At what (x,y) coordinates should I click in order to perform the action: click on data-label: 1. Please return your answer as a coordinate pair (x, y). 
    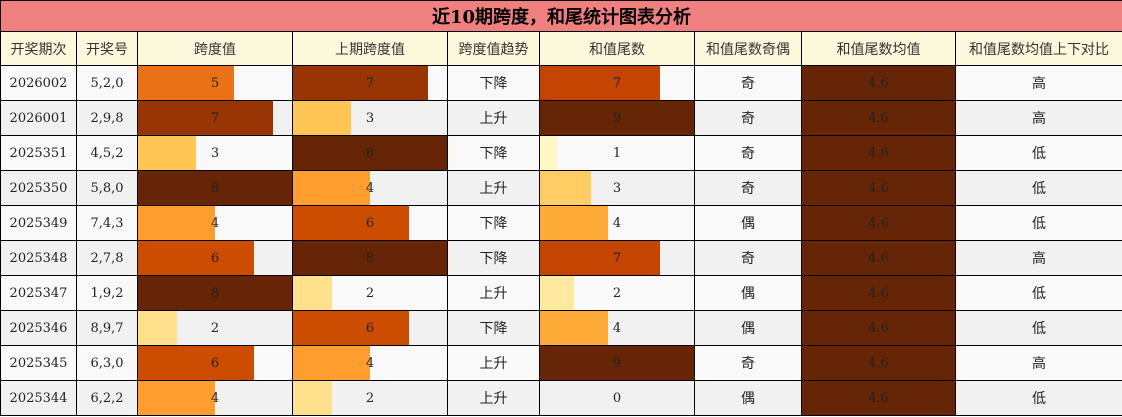
    Looking at the image, I should click on (617, 153).